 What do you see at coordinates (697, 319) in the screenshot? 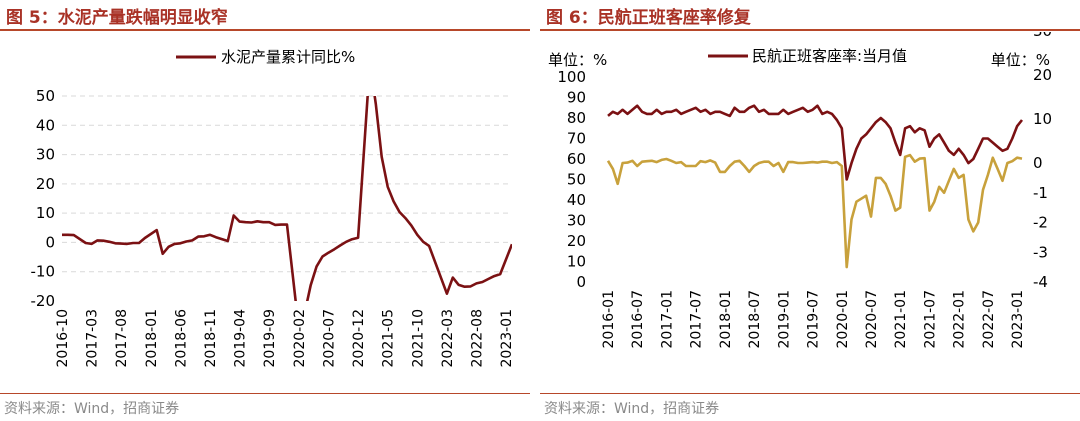
I see `x-tick-label: 2017-07` at bounding box center [697, 319].